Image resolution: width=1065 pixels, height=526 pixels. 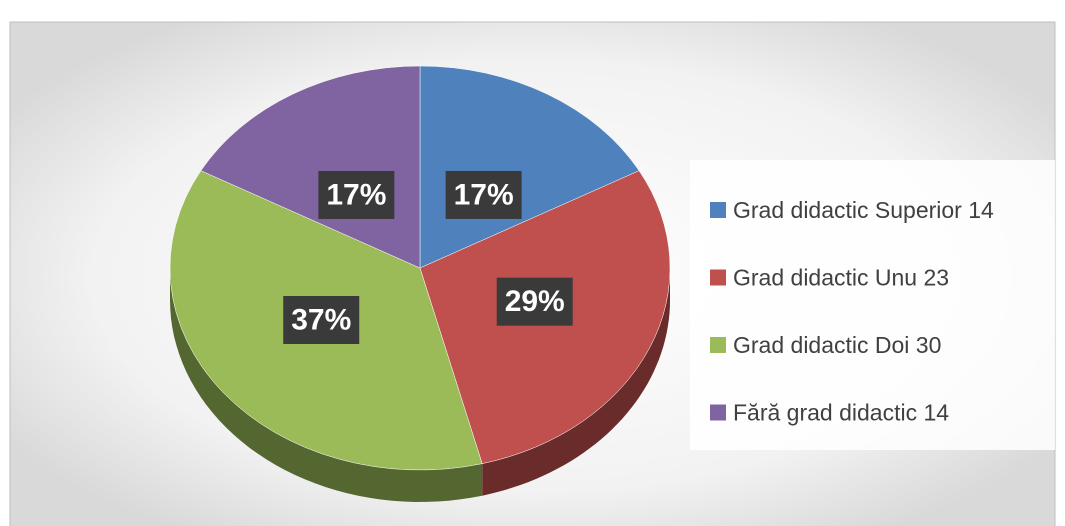 I want to click on legend-label: Fără grad didactic 14, so click(x=841, y=413).